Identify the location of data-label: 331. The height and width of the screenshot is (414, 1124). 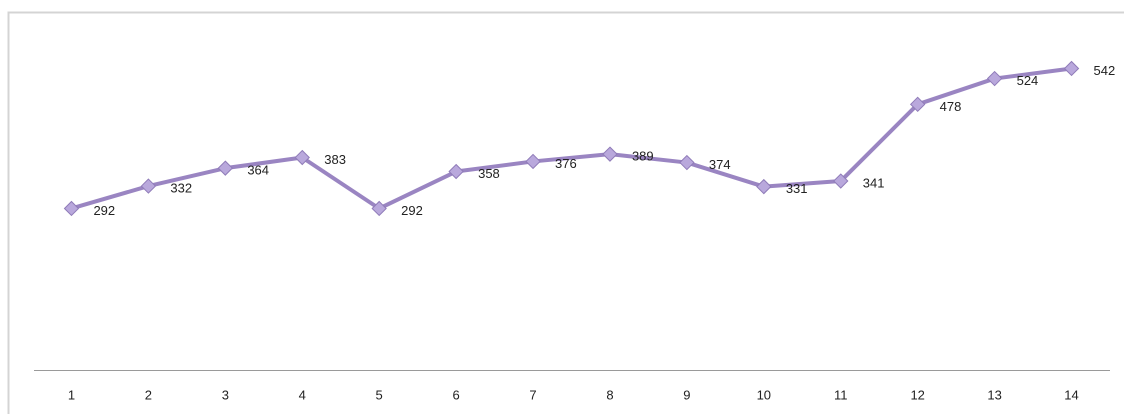
(797, 188).